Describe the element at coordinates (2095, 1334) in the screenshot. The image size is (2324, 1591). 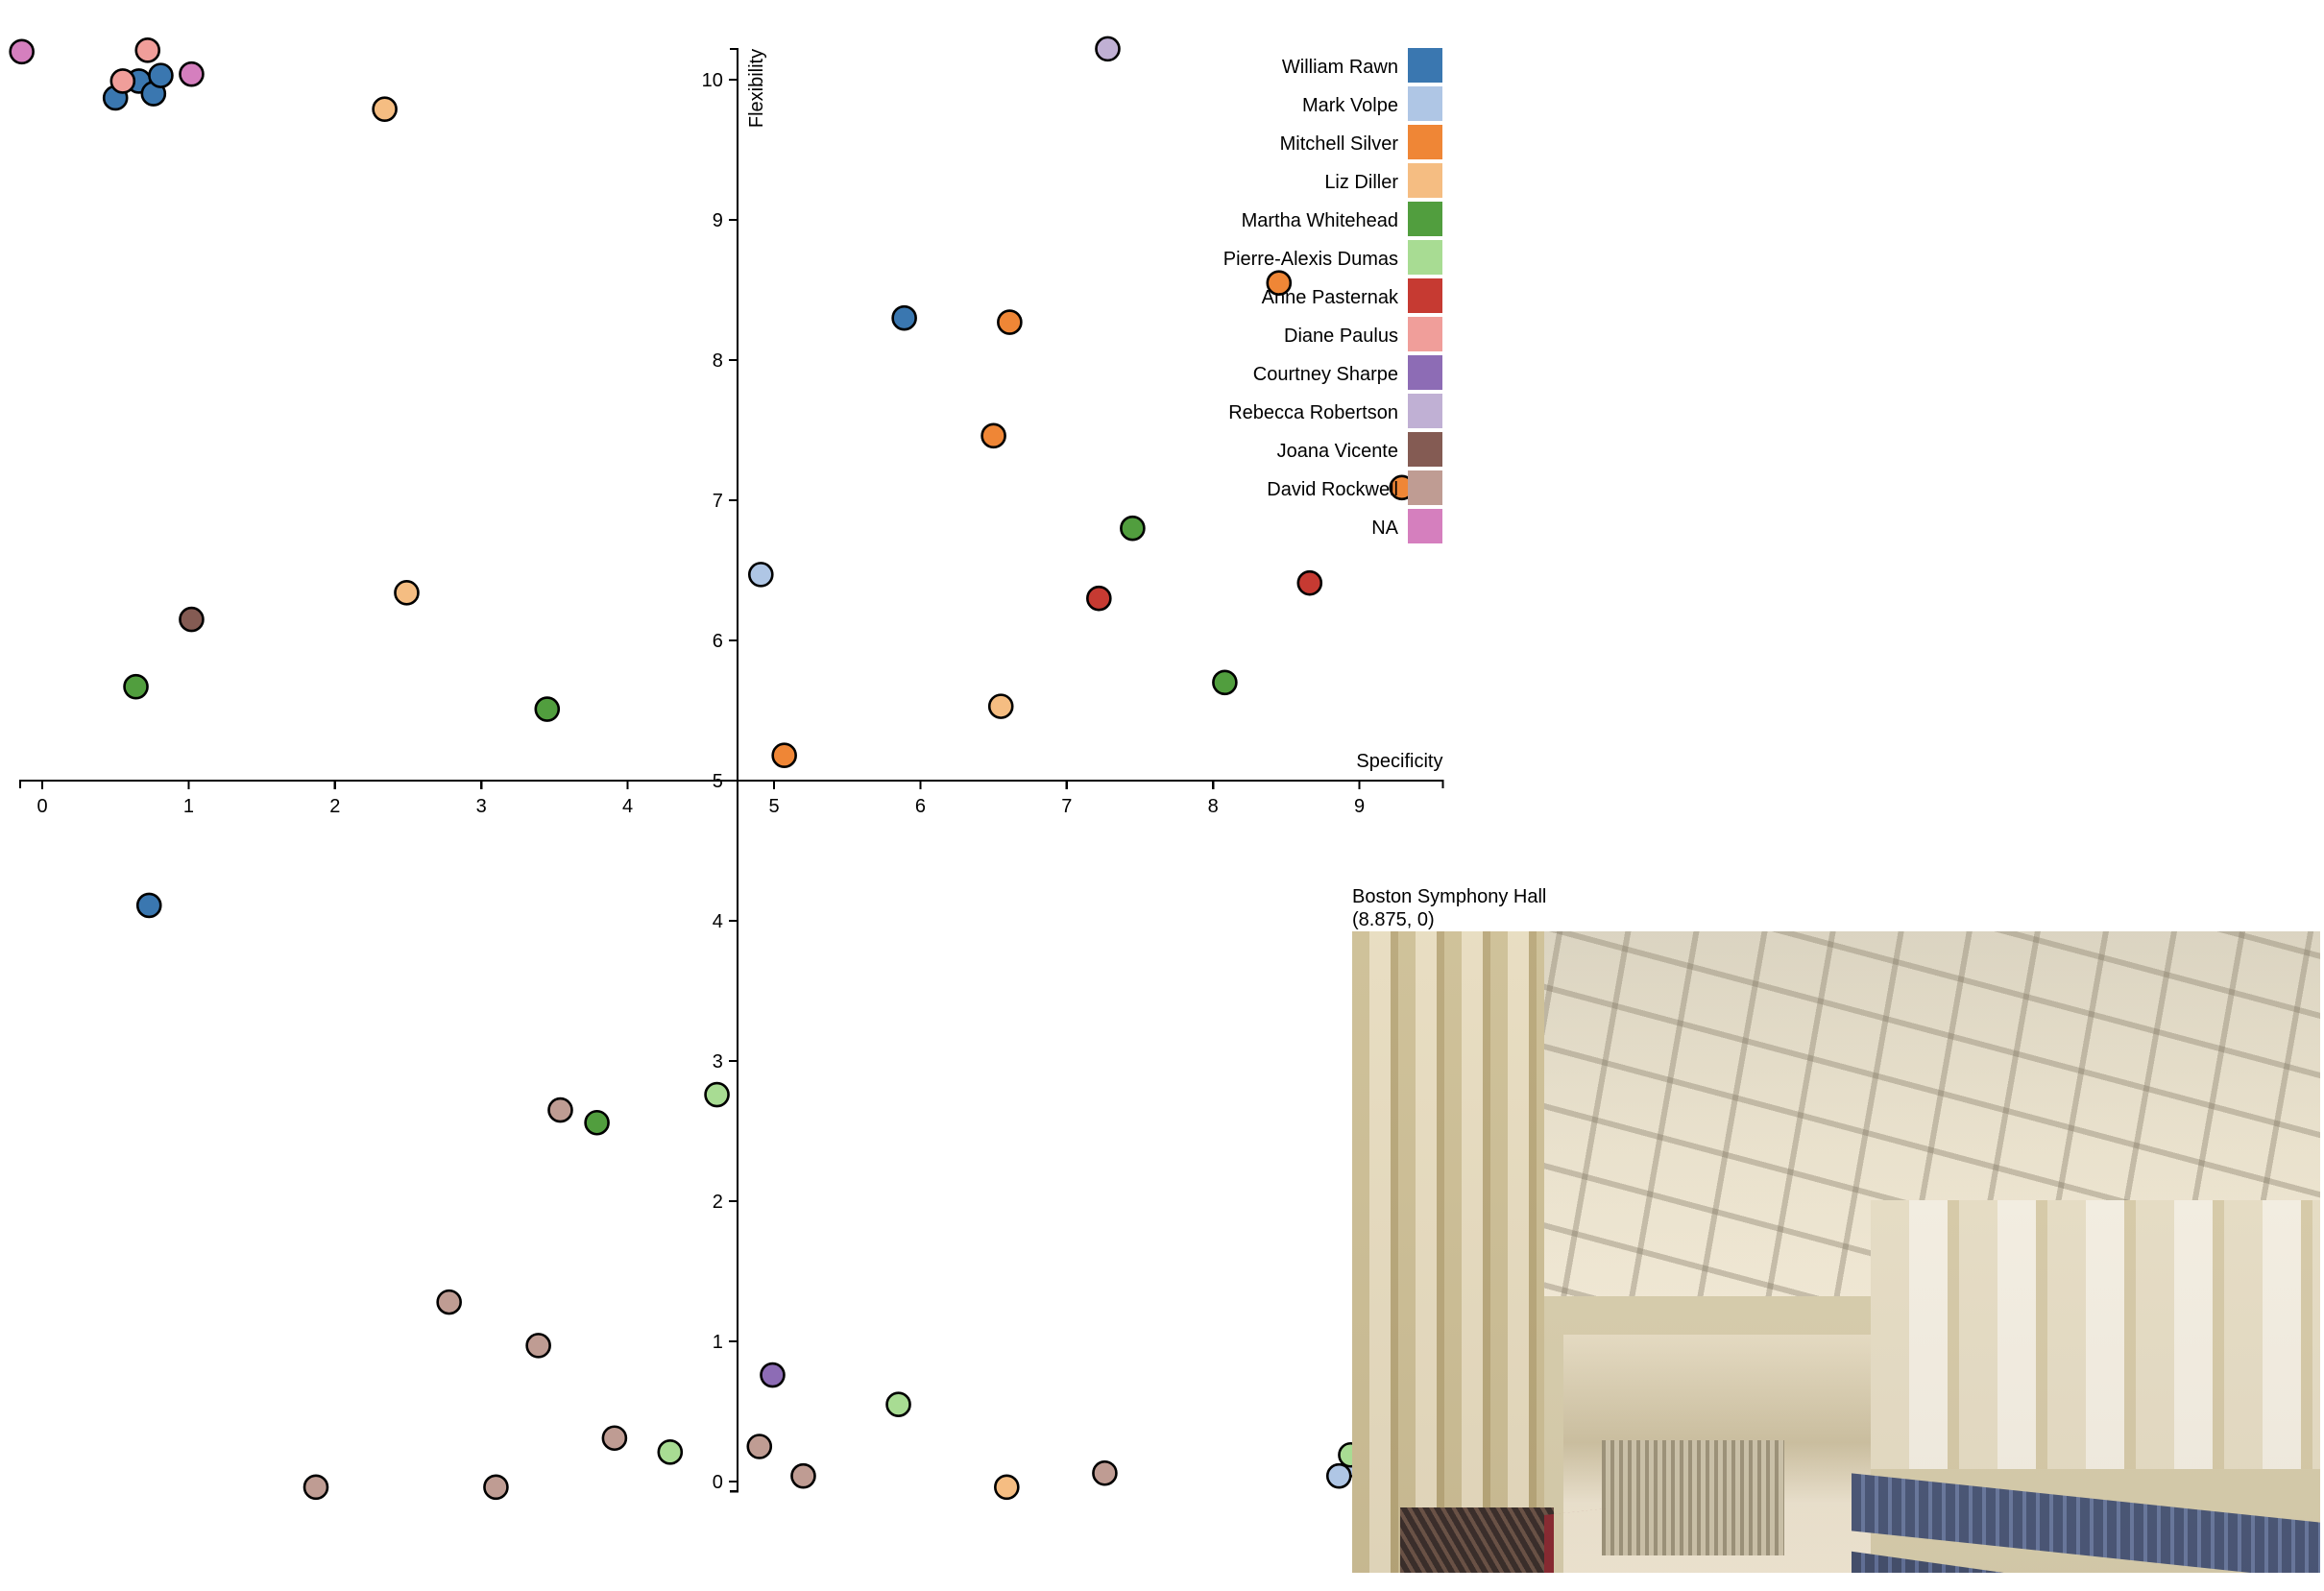
I see `photo-right-wall` at that location.